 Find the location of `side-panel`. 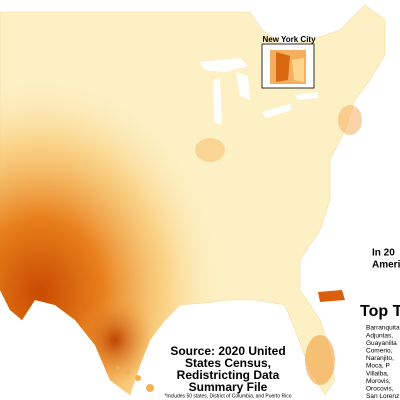

side-panel is located at coordinates (375, 316).